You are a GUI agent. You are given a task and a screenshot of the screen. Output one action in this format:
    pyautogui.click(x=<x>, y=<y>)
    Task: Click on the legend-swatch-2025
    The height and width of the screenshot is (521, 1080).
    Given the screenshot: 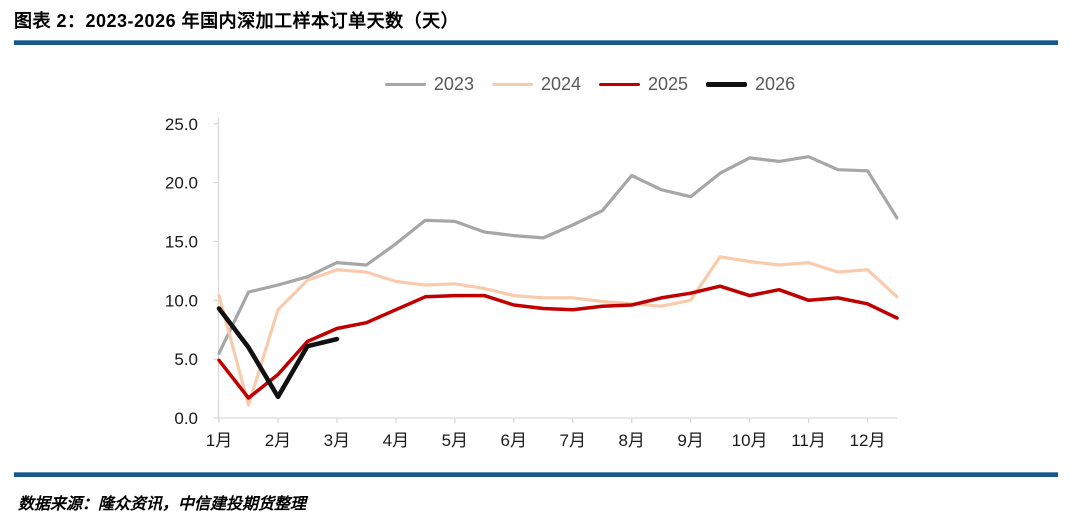 What is the action you would take?
    pyautogui.click(x=619, y=84)
    